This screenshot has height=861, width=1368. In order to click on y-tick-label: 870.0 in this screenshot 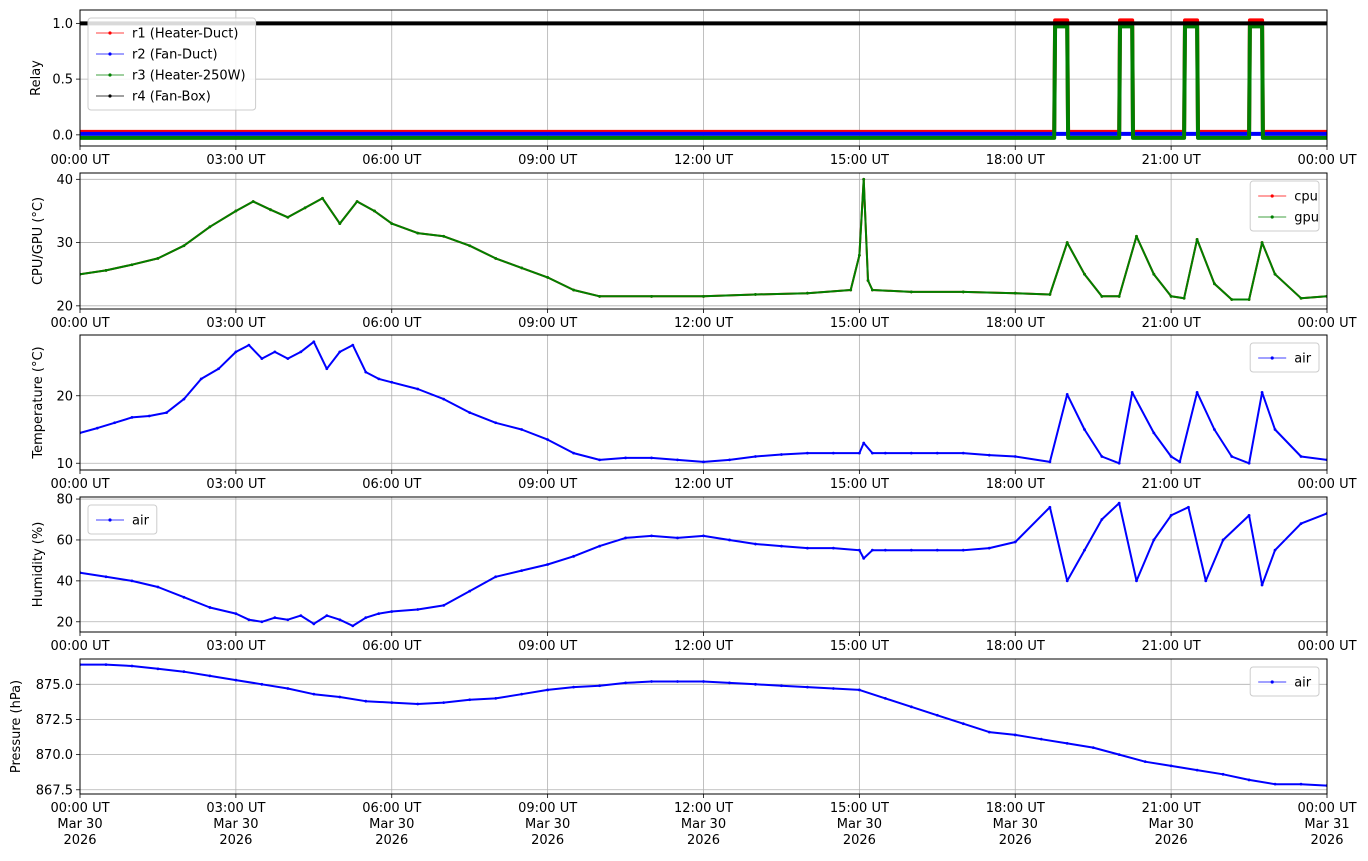, I will do `click(54, 755)`.